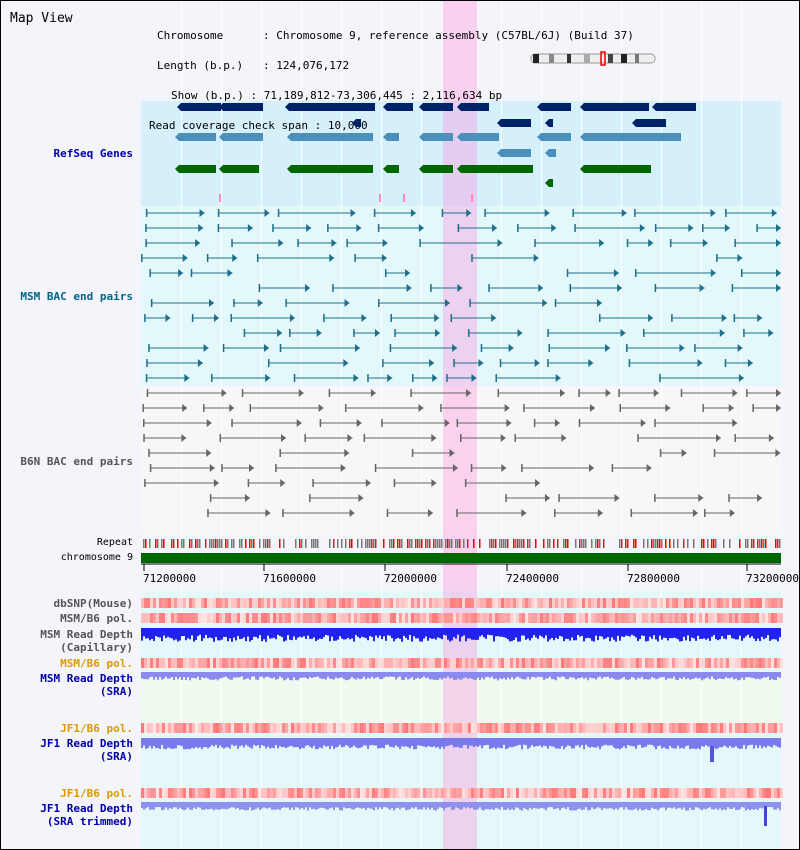 The height and width of the screenshot is (850, 800). I want to click on axis-tick-6: 73200000, so click(772, 578).